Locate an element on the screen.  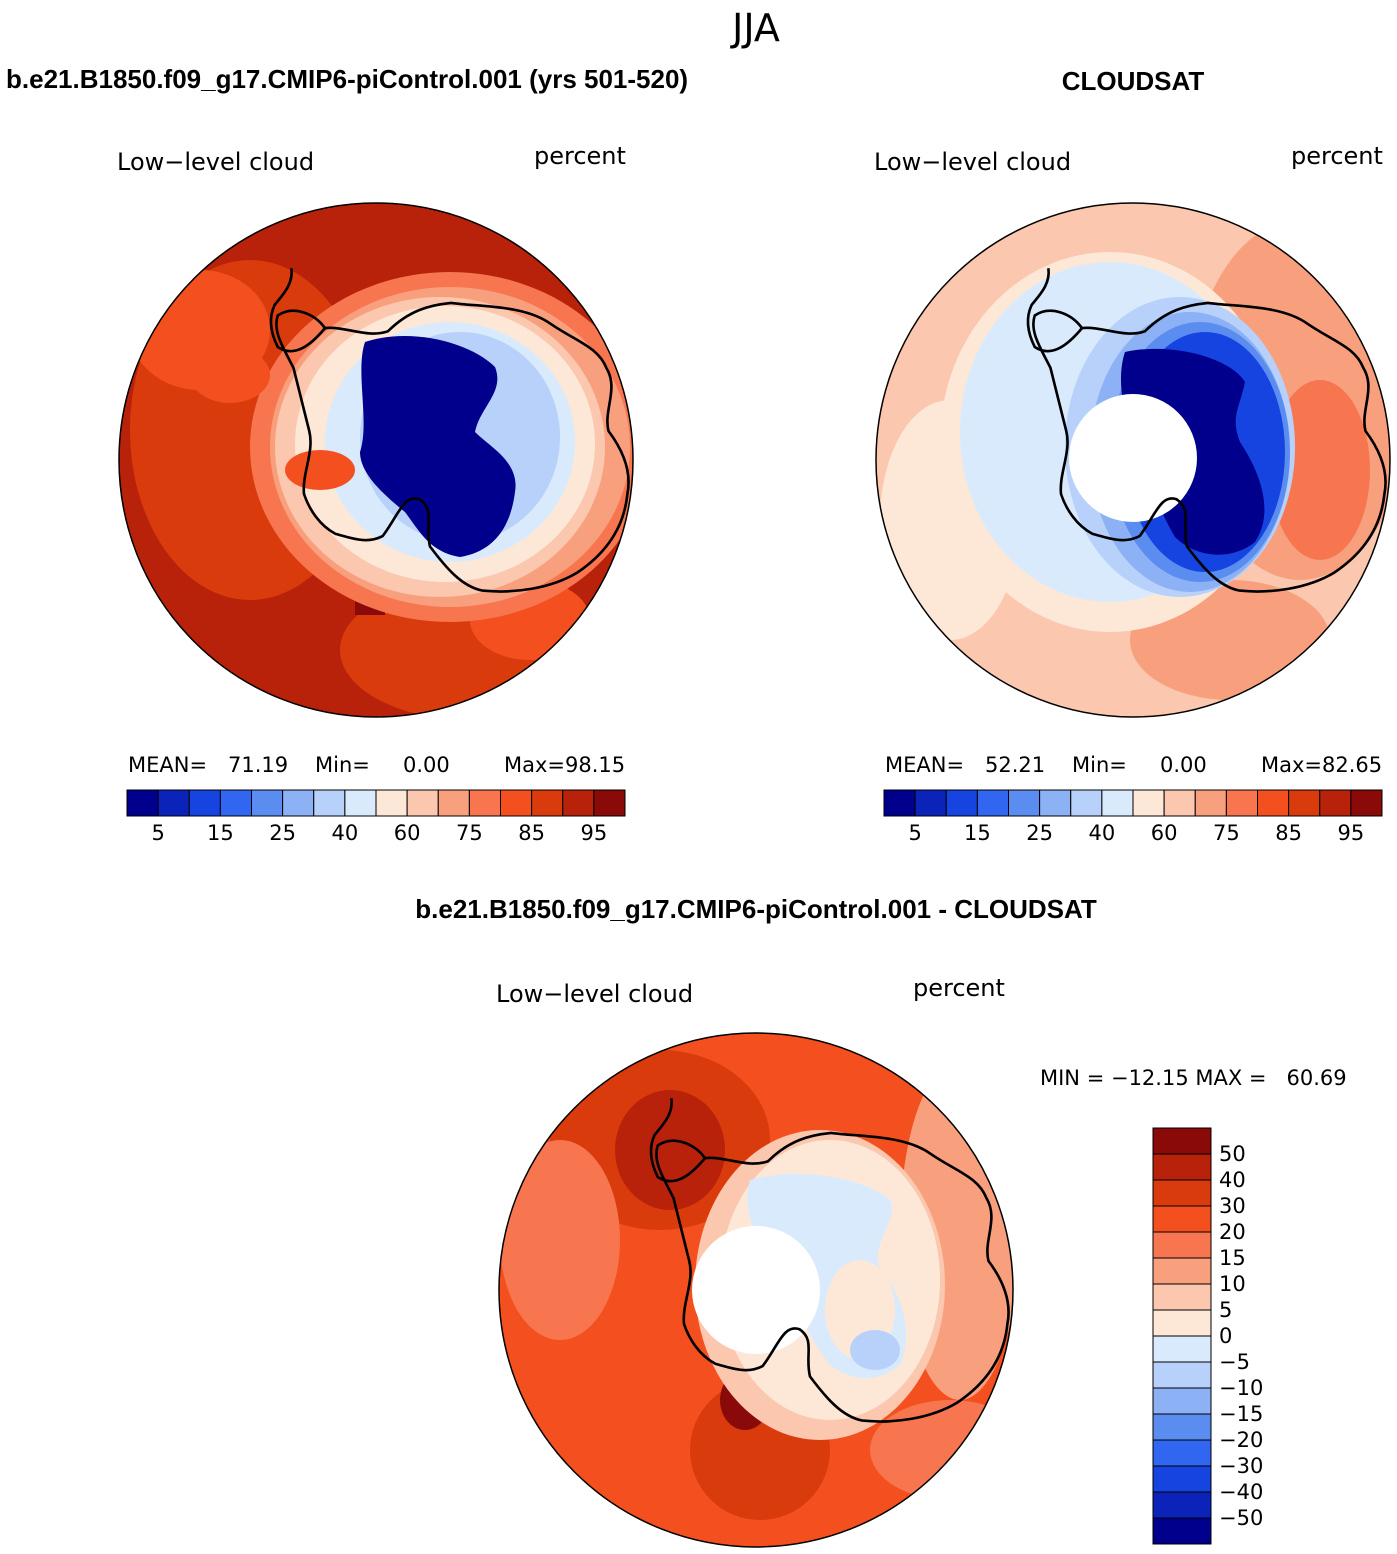
colorbar-tick-label: 10 is located at coordinates (1232, 1284).